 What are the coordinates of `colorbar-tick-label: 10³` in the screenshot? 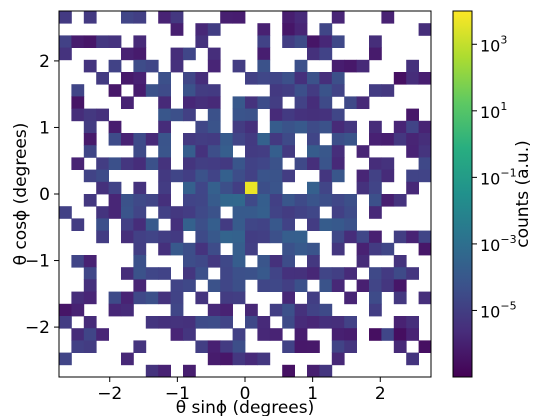 It's located at (493, 44).